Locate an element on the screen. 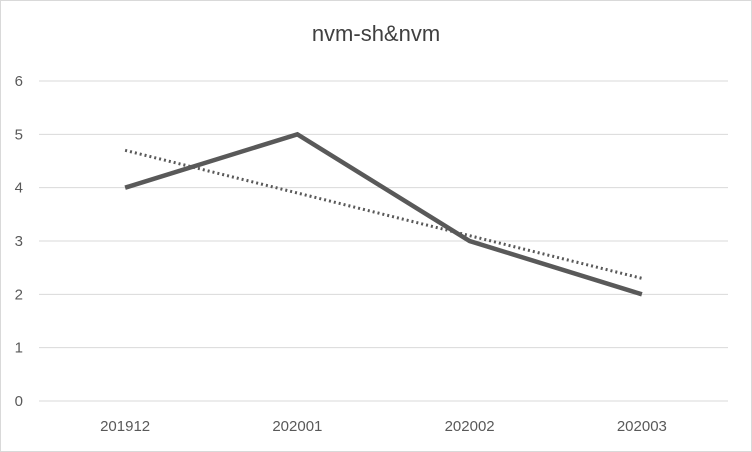 The image size is (752, 452). x-tick-label: 202002 is located at coordinates (470, 426).